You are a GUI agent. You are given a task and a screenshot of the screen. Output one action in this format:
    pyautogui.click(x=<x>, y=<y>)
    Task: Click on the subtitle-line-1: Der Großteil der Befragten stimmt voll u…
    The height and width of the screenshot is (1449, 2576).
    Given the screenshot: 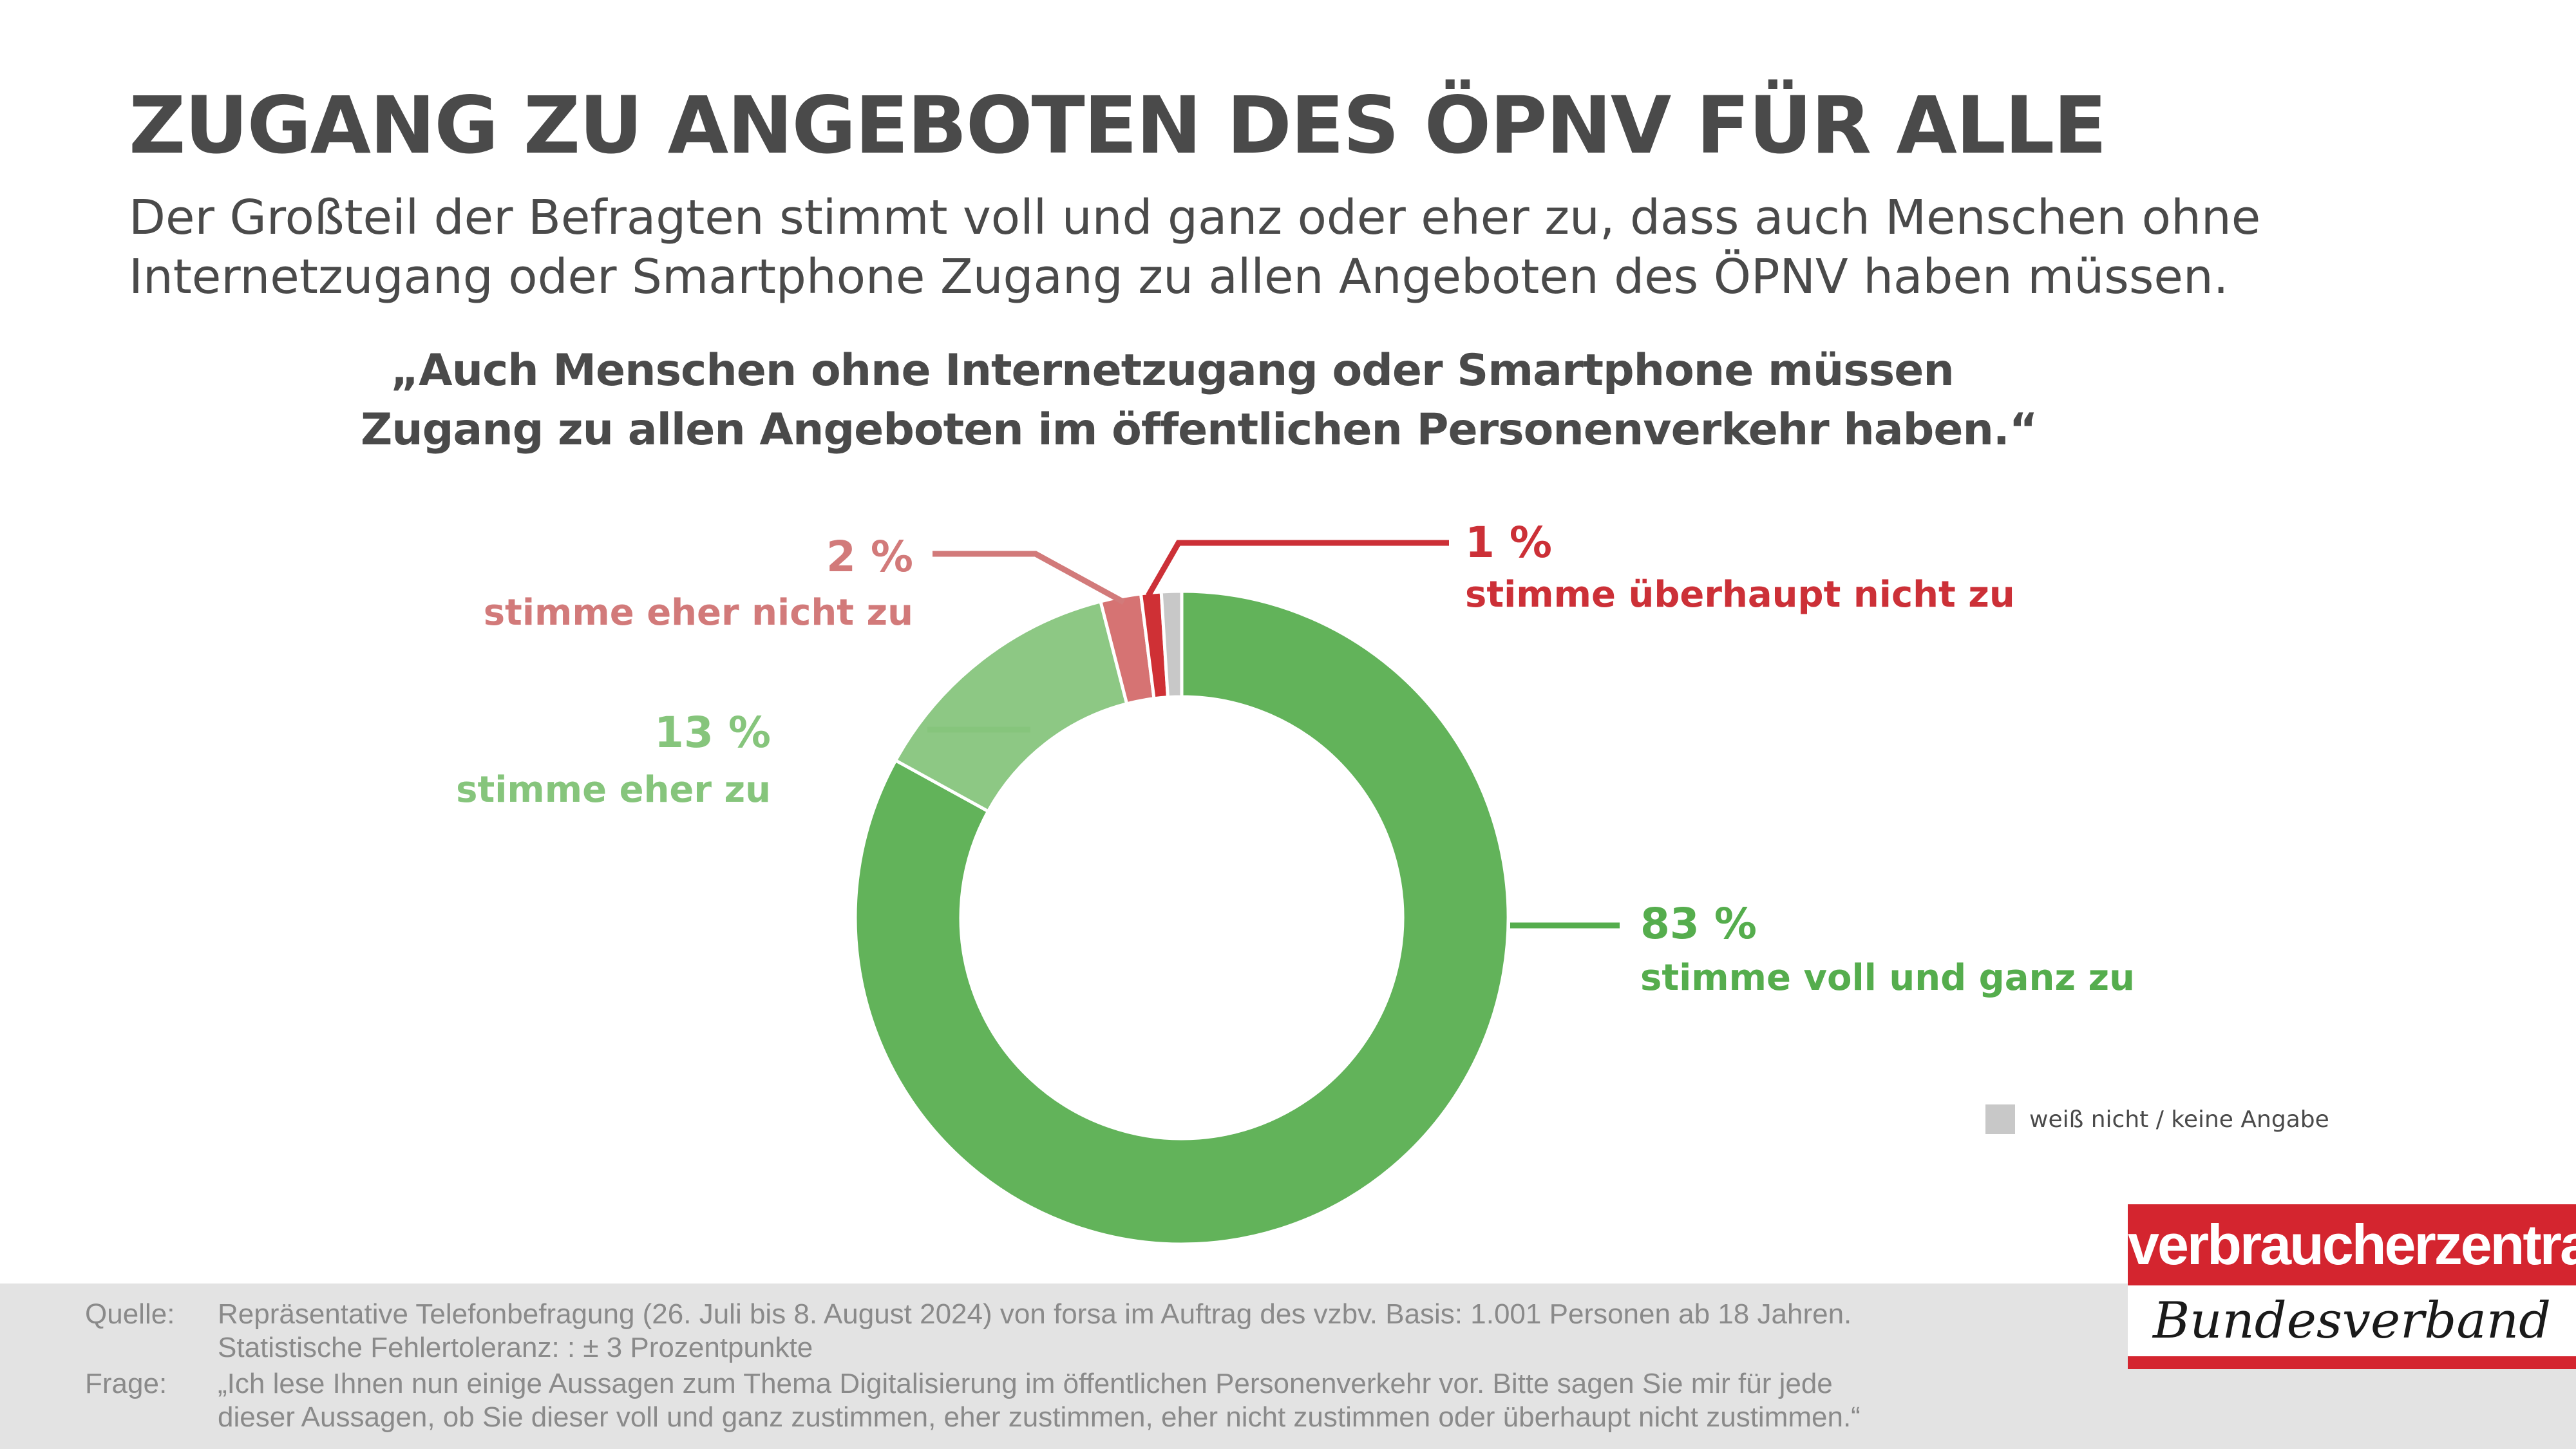 What is the action you would take?
    pyautogui.click(x=1195, y=217)
    